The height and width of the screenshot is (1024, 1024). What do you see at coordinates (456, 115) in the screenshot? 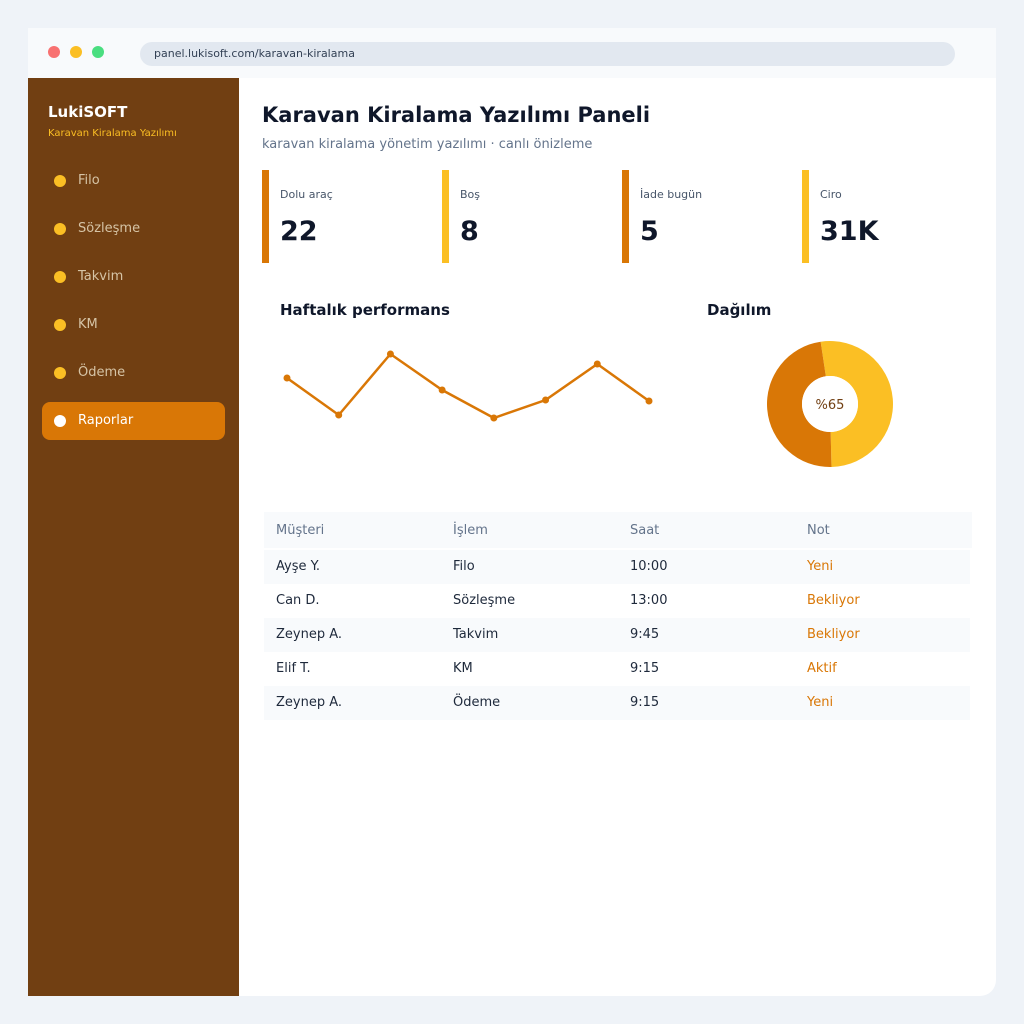
I see `page-title: Karavan Kiralama Yazılımı Paneli` at bounding box center [456, 115].